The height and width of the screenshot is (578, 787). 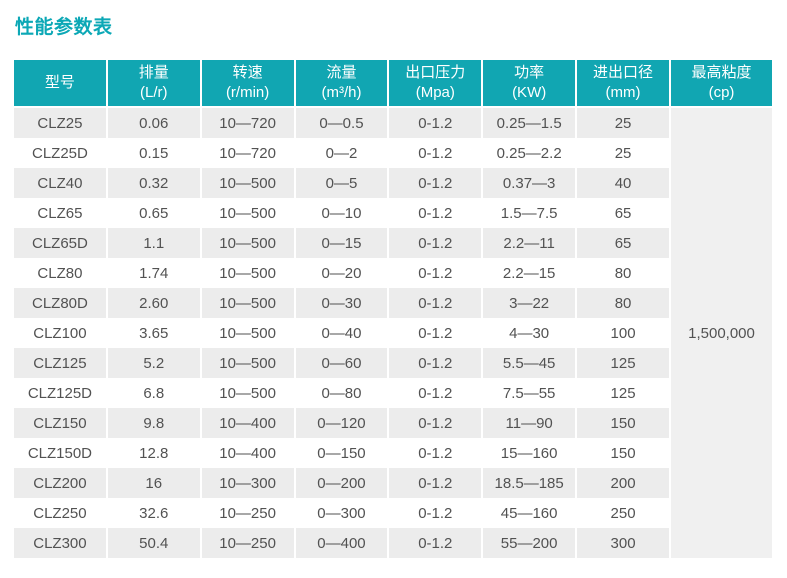 What do you see at coordinates (59, 82) in the screenshot?
I see `column-header-label: 型号` at bounding box center [59, 82].